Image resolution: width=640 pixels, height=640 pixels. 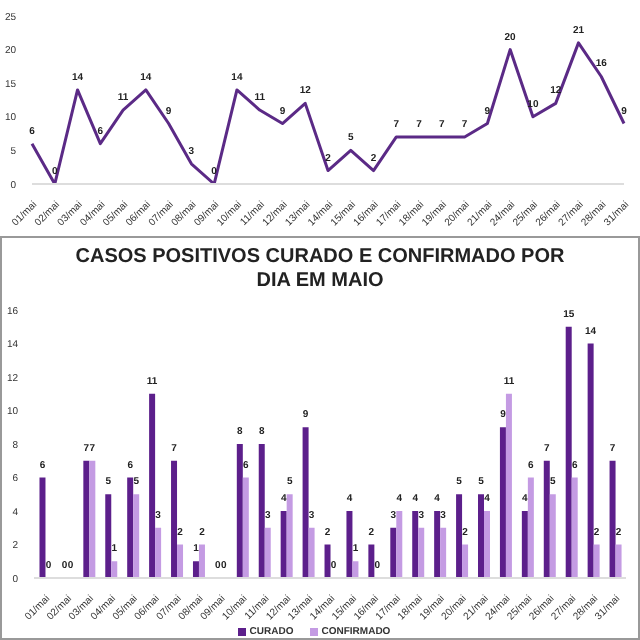 What do you see at coordinates (320, 269) in the screenshot?
I see `chart-title: CASOS POSITIVOS CURADO E CONFIRMADO POR DIA EM MAIO` at bounding box center [320, 269].